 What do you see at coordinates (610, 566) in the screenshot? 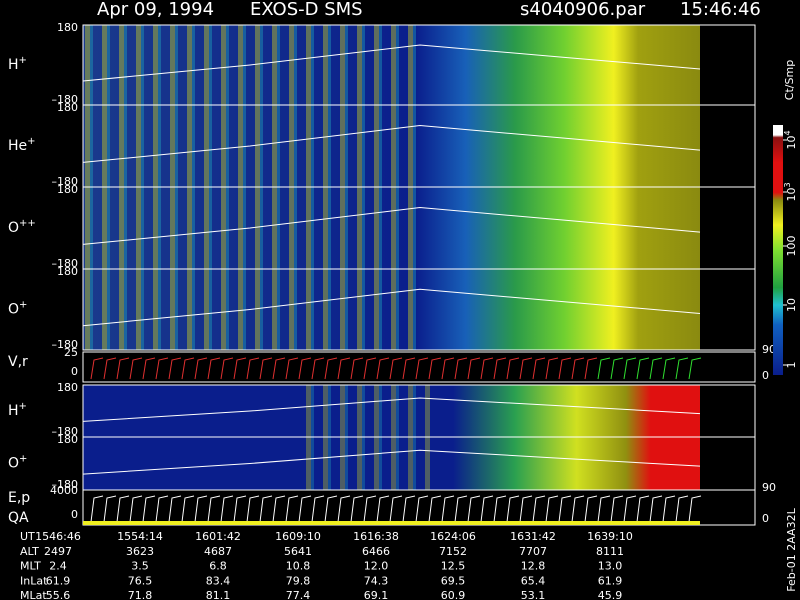
I see `cell: 13.0` at bounding box center [610, 566].